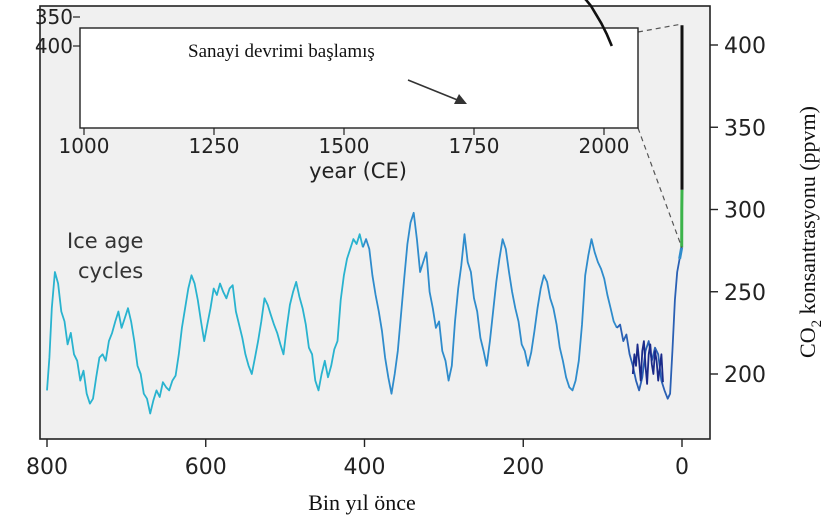  What do you see at coordinates (47, 467) in the screenshot?
I see `main-x-tick-label: 800` at bounding box center [47, 467].